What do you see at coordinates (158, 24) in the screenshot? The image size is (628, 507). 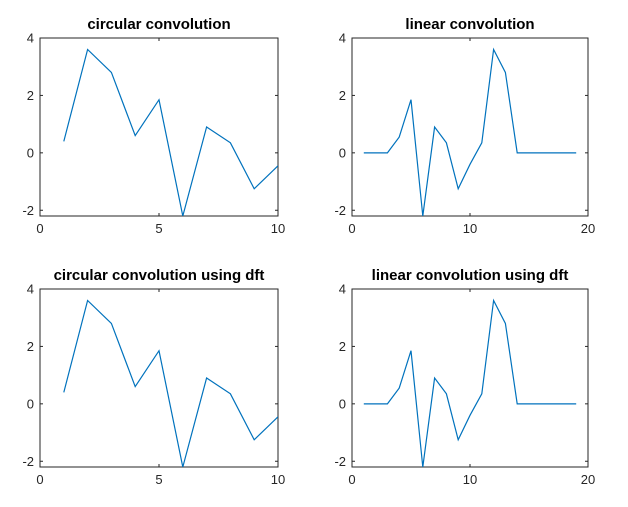 I see `subplot-title: circular convolution` at bounding box center [158, 24].